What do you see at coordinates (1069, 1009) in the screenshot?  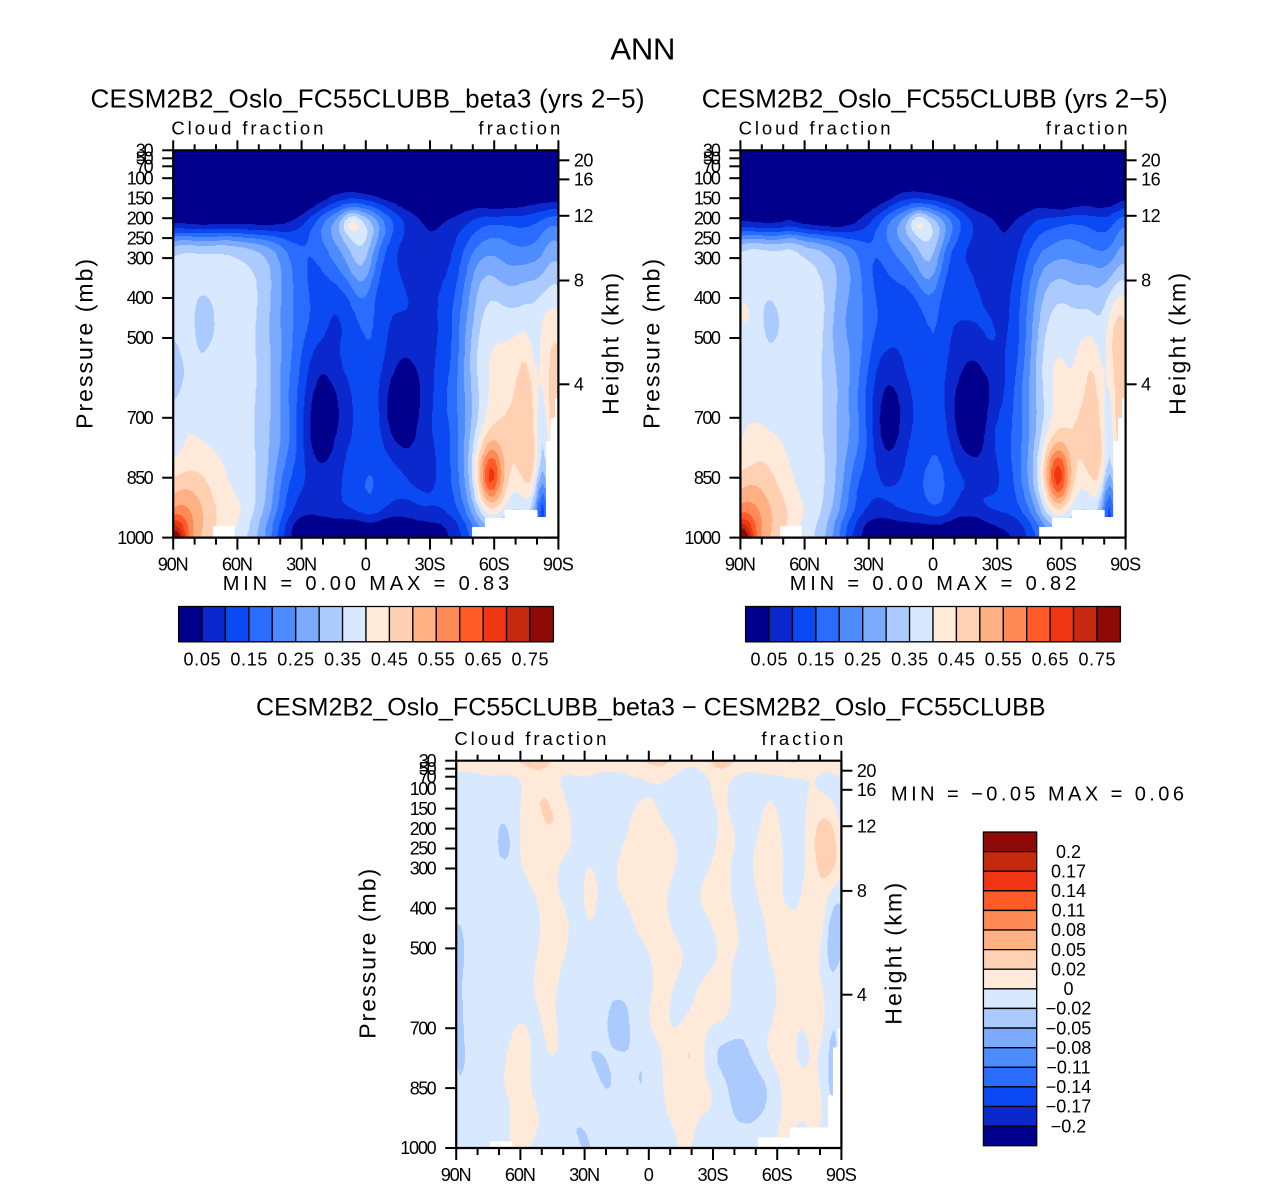 I see `svg-text: −0.02` at bounding box center [1069, 1009].